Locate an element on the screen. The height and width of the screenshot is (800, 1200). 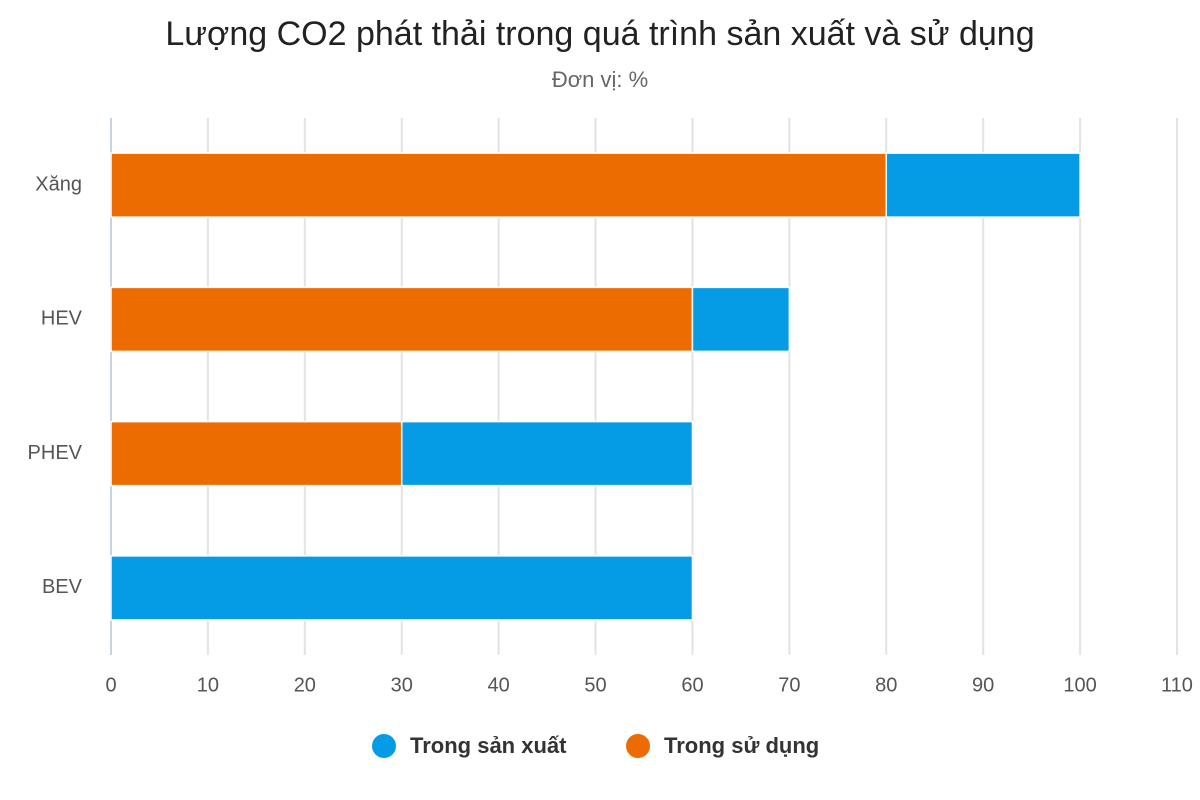
x-tick-label: 80 is located at coordinates (886, 685).